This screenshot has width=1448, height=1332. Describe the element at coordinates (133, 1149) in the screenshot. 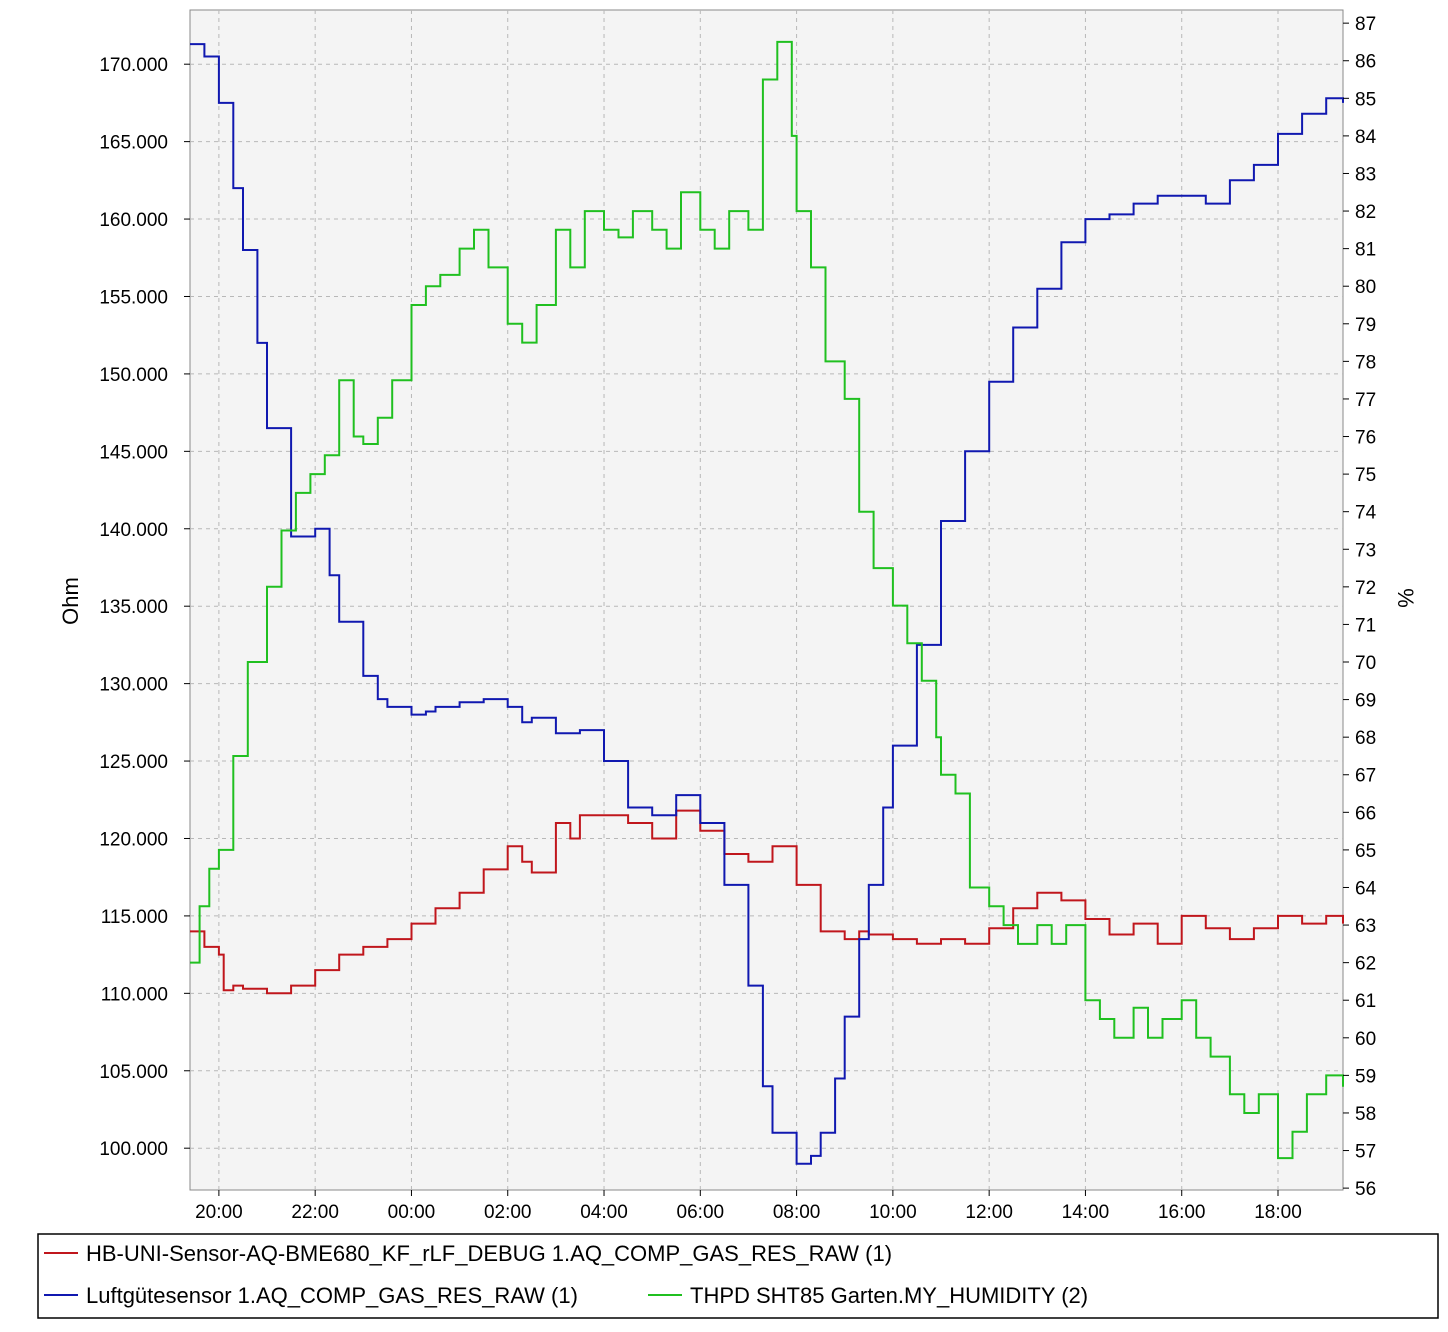

I see `left-tick-label: 100.000` at that location.